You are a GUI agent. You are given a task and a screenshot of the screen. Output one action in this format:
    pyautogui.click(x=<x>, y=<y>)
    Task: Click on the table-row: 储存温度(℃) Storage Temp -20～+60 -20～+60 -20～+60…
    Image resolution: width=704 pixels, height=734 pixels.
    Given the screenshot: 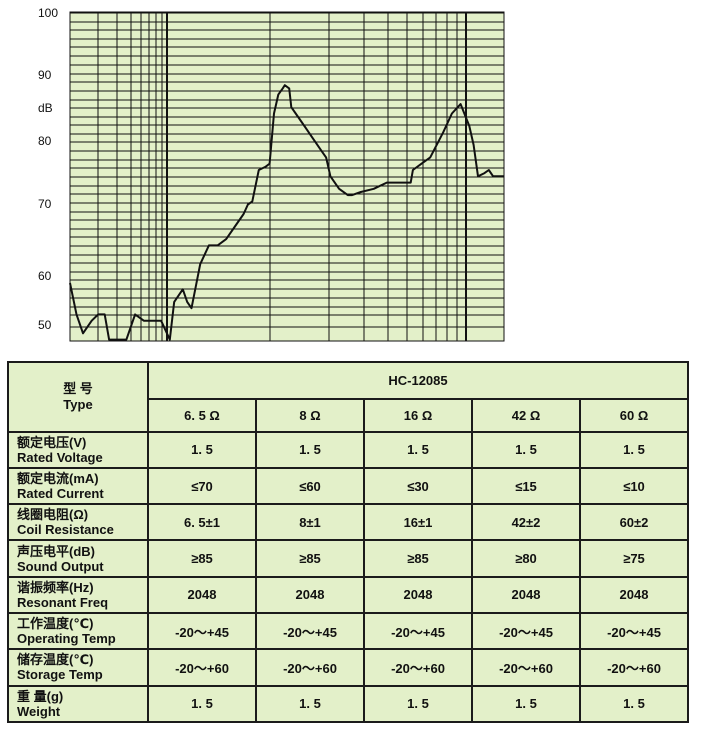 What is the action you would take?
    pyautogui.click(x=348, y=667)
    